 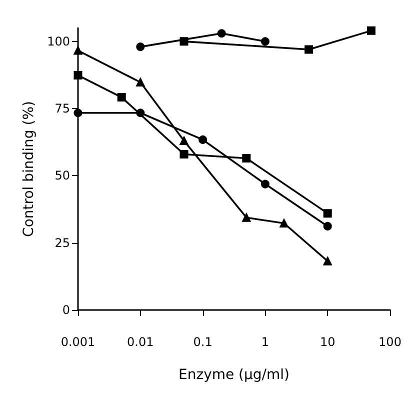 I want to click on y-tick-label: 100, so click(x=58, y=41).